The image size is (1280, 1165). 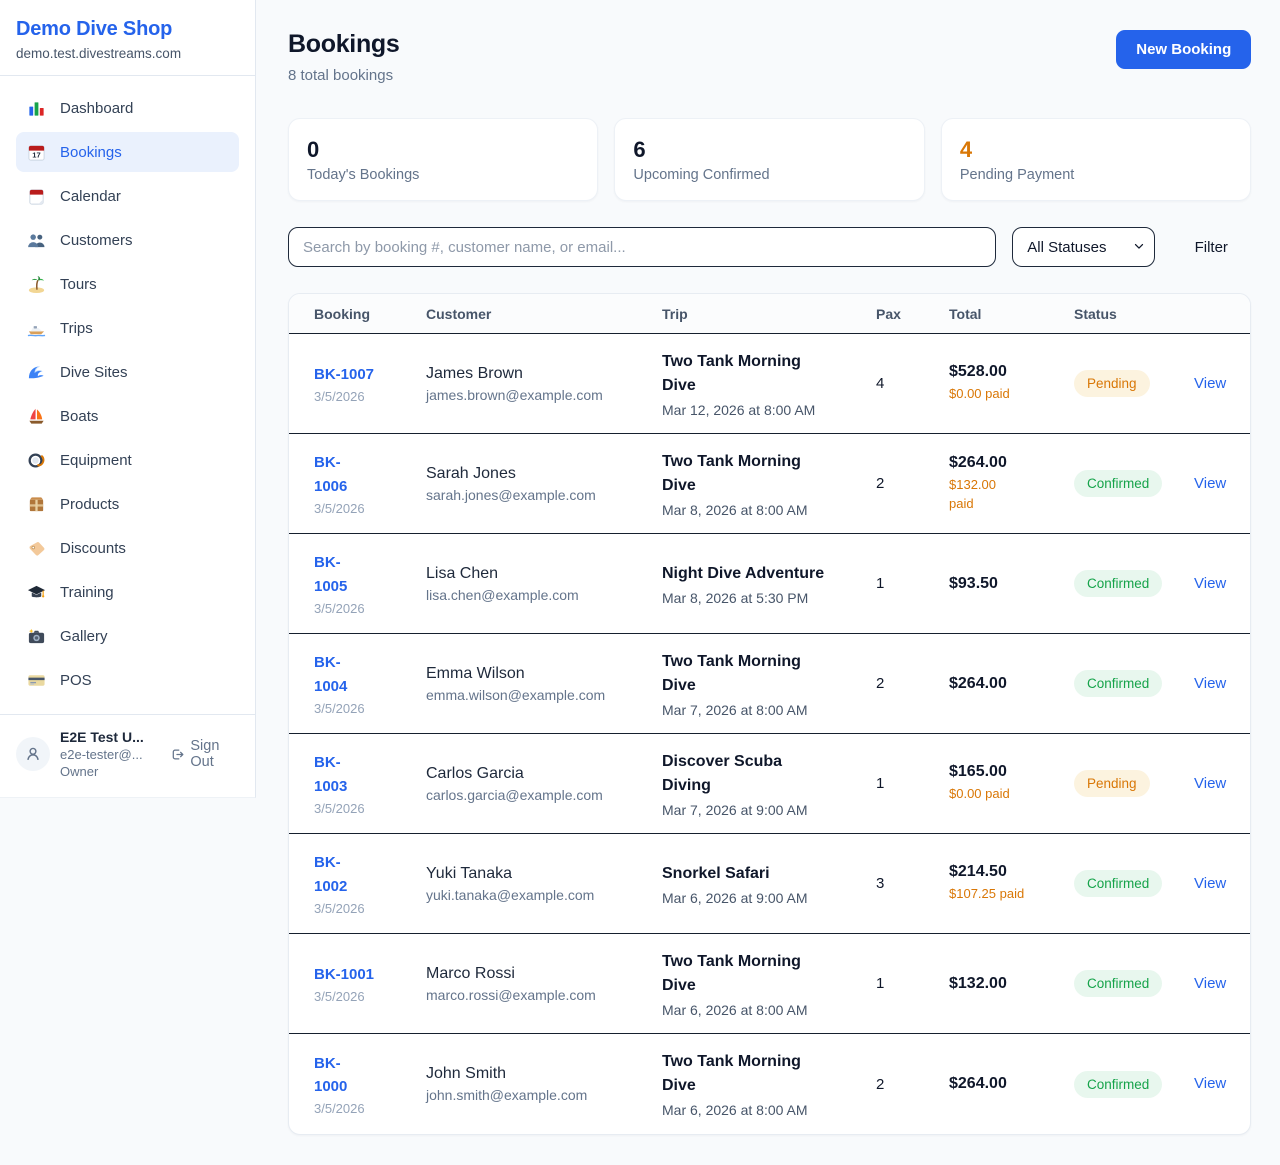 What do you see at coordinates (127, 636) in the screenshot?
I see `sidebar-item-gallery: Gallery` at bounding box center [127, 636].